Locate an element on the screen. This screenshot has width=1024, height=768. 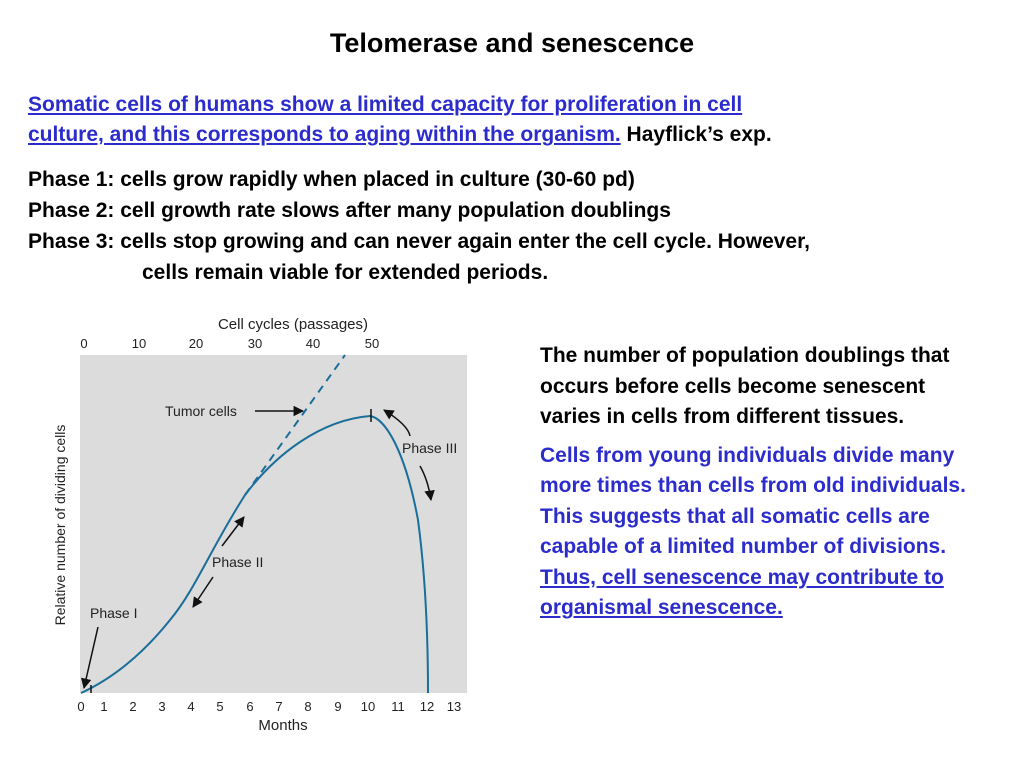
phase-1-arrow is located at coordinates (89, 658).